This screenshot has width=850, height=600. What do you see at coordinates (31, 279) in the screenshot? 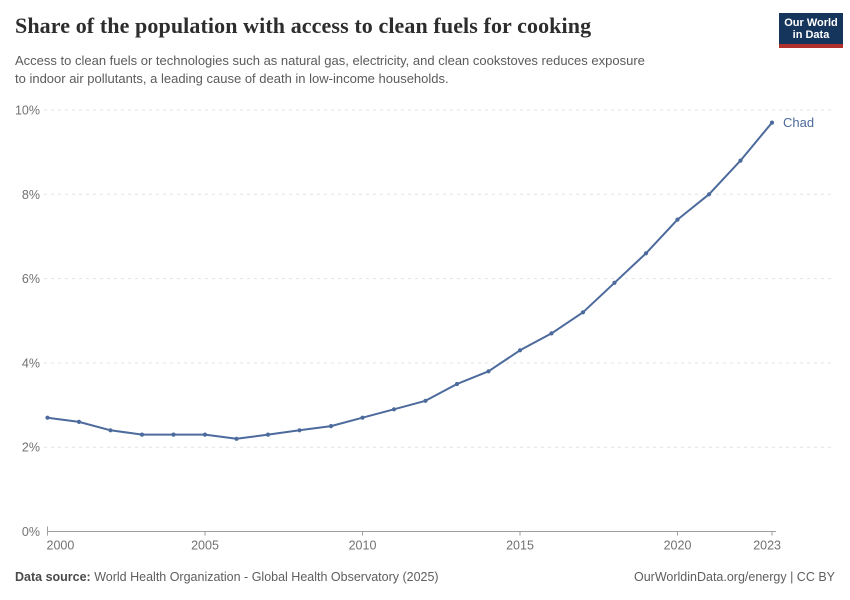
I see `y-axis-tick-label: 6%` at bounding box center [31, 279].